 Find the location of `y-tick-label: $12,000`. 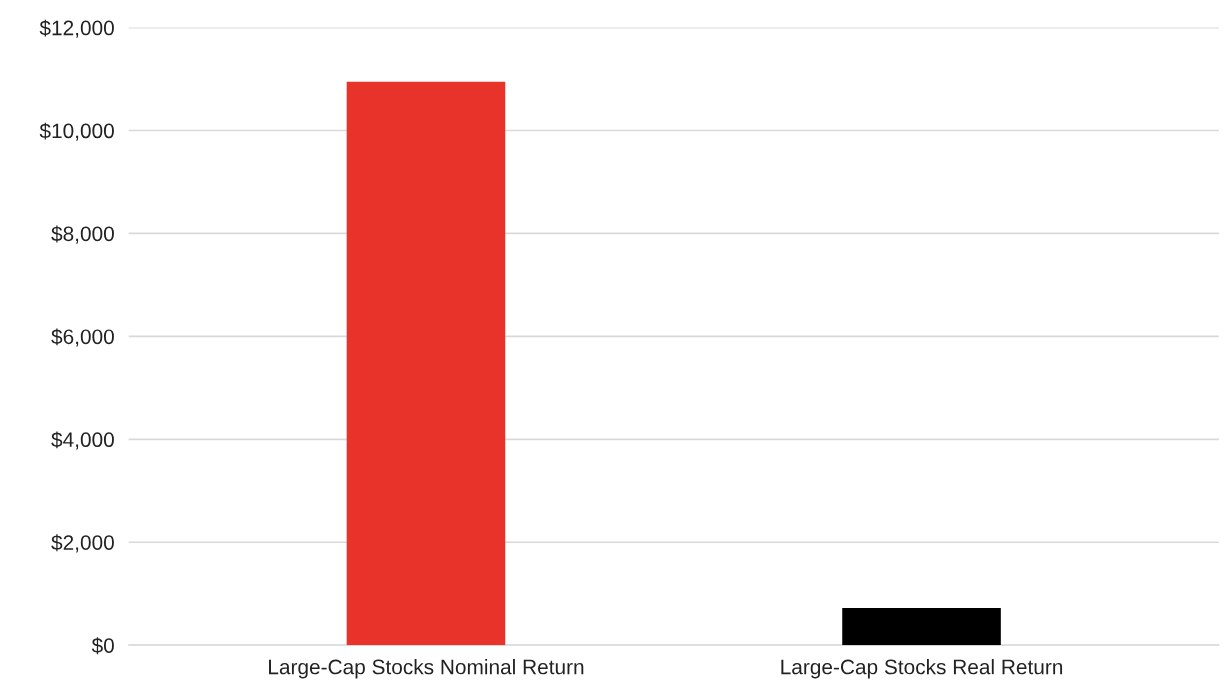

y-tick-label: $12,000 is located at coordinates (76, 28).